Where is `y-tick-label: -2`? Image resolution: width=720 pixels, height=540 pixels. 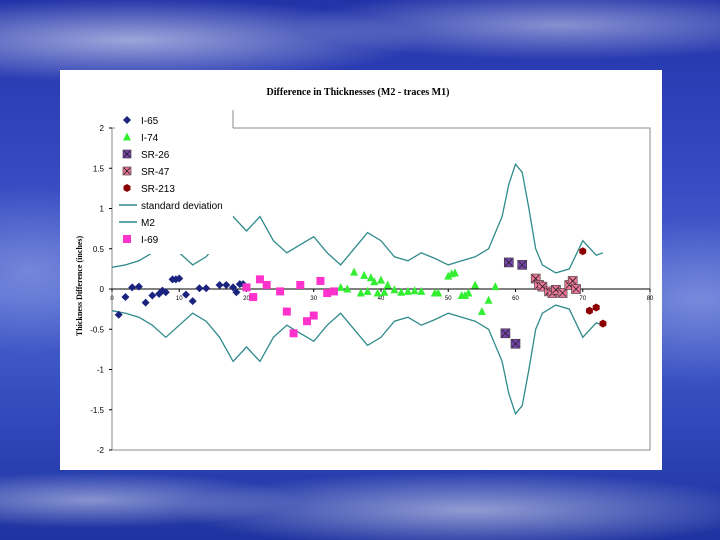
y-tick-label: -2 is located at coordinates (101, 450).